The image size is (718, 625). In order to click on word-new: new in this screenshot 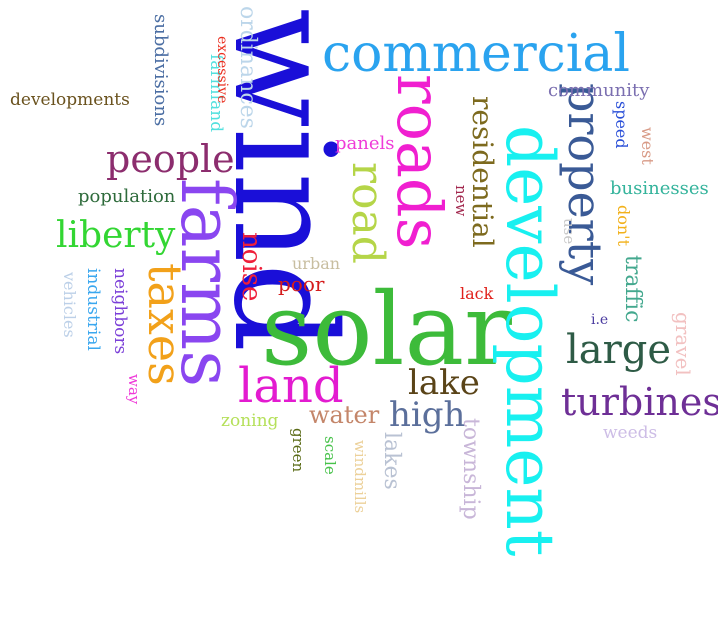, I will do `click(461, 201)`.